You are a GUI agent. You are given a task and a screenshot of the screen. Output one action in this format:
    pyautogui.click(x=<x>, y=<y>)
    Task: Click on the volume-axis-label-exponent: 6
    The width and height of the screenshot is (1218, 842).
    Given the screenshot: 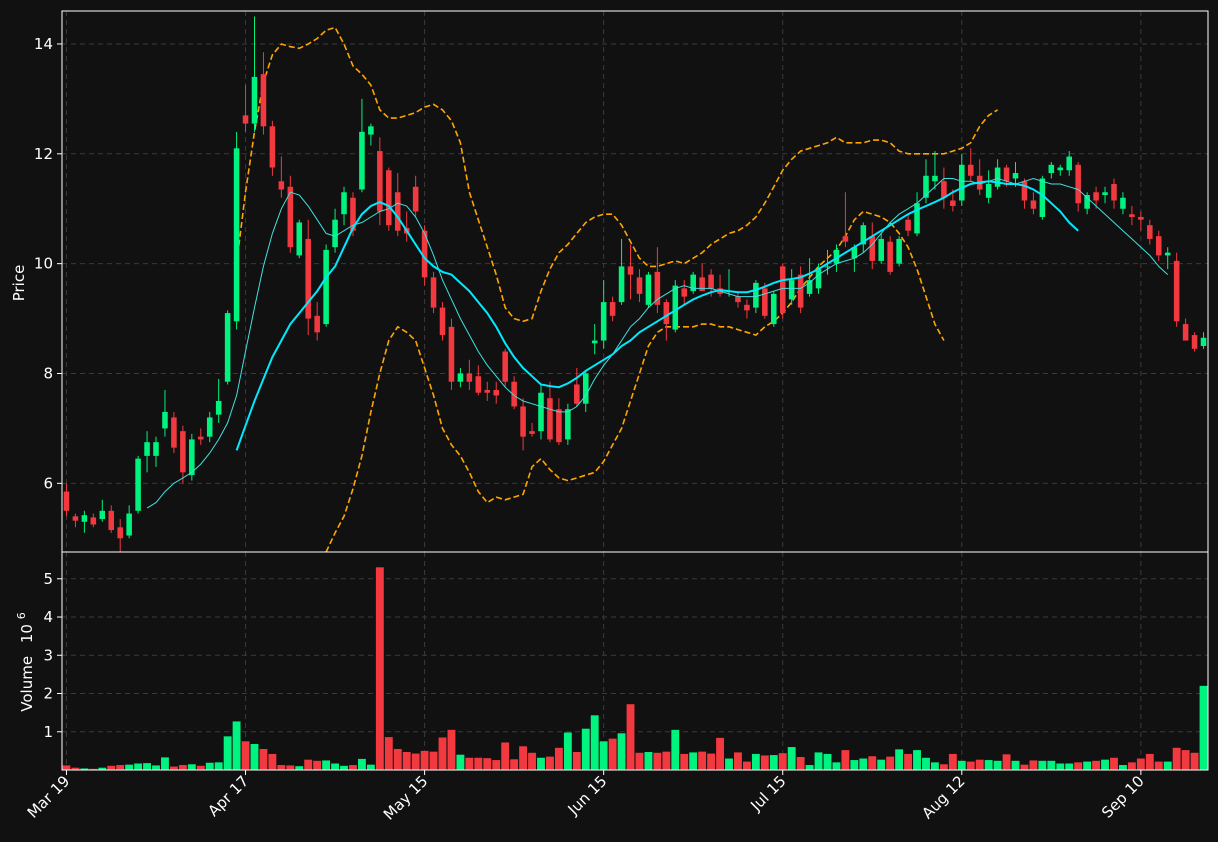 What is the action you would take?
    pyautogui.click(x=21, y=615)
    